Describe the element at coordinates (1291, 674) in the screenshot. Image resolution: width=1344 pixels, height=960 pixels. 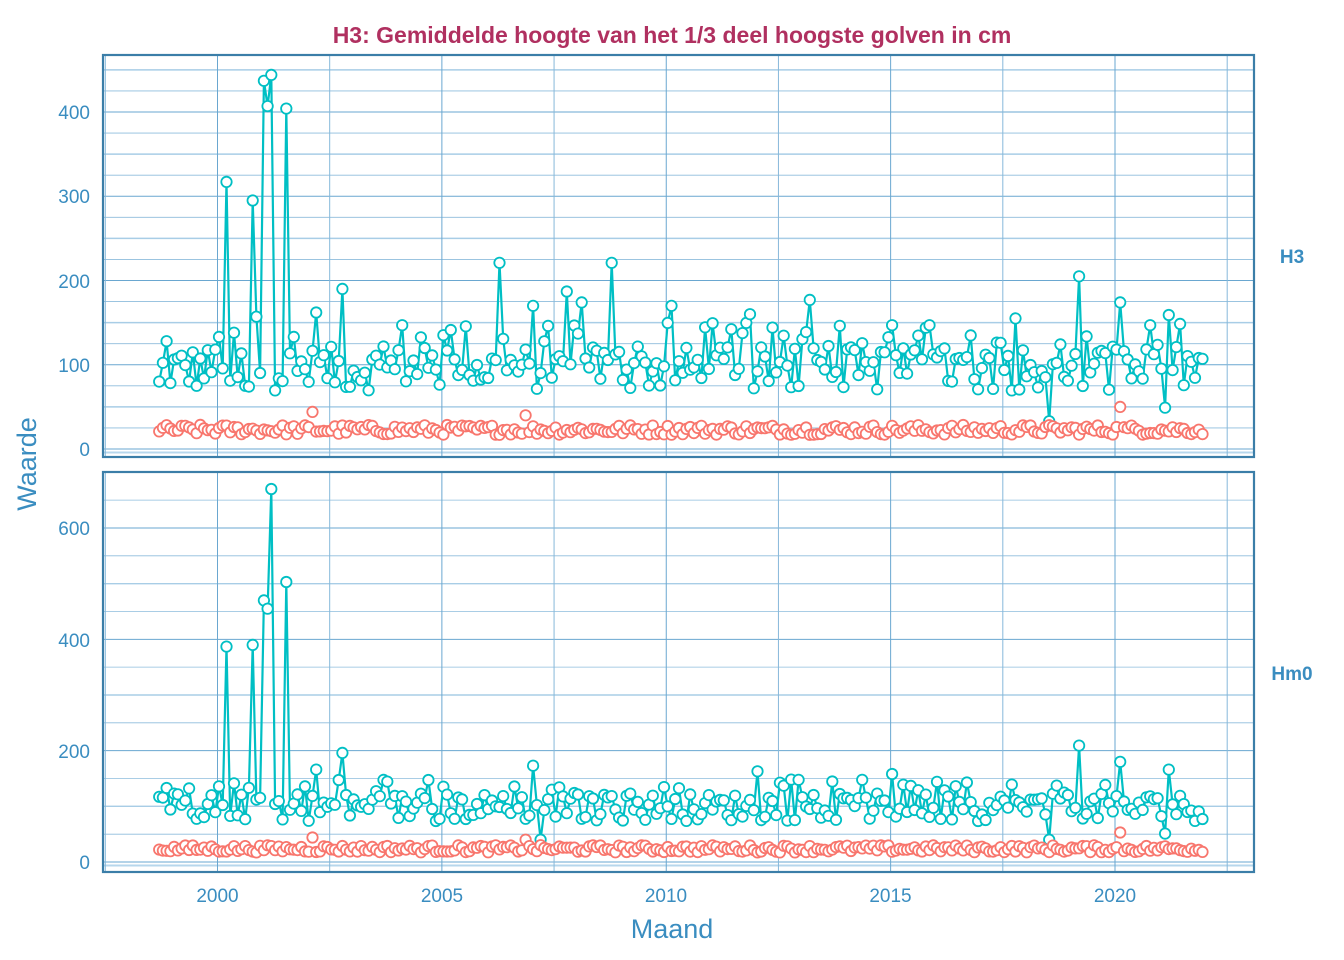
I see `strip-label-hm0: Hm0` at that location.